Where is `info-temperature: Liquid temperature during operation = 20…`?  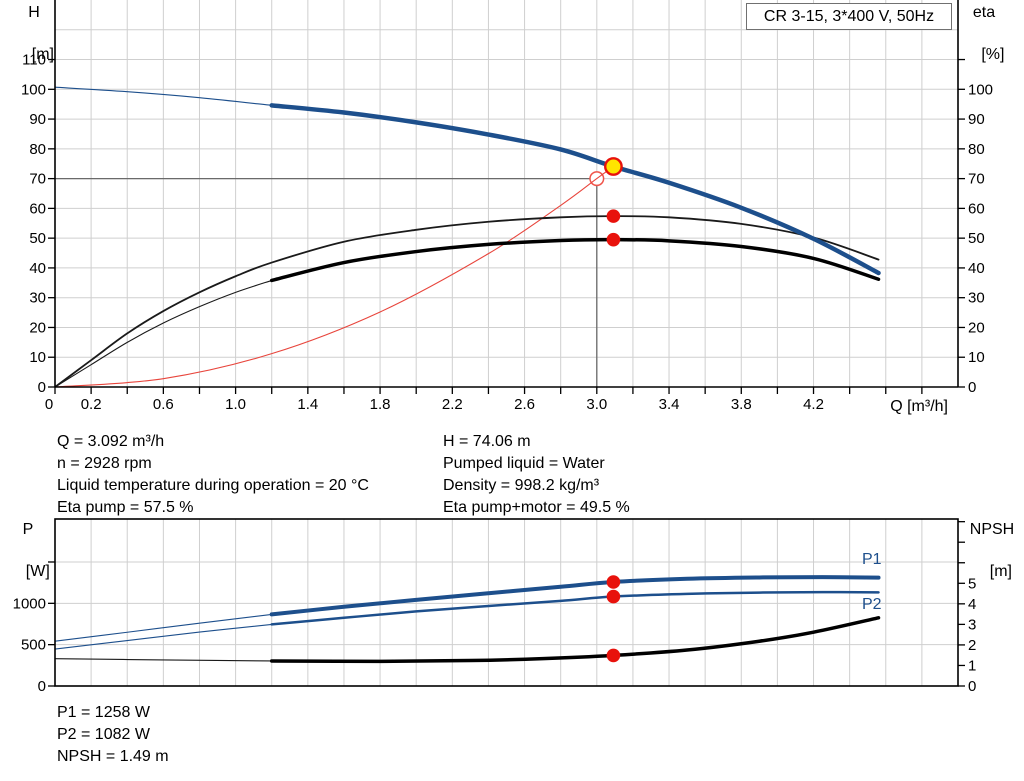
info-temperature: Liquid temperature during operation = 20… is located at coordinates (213, 485).